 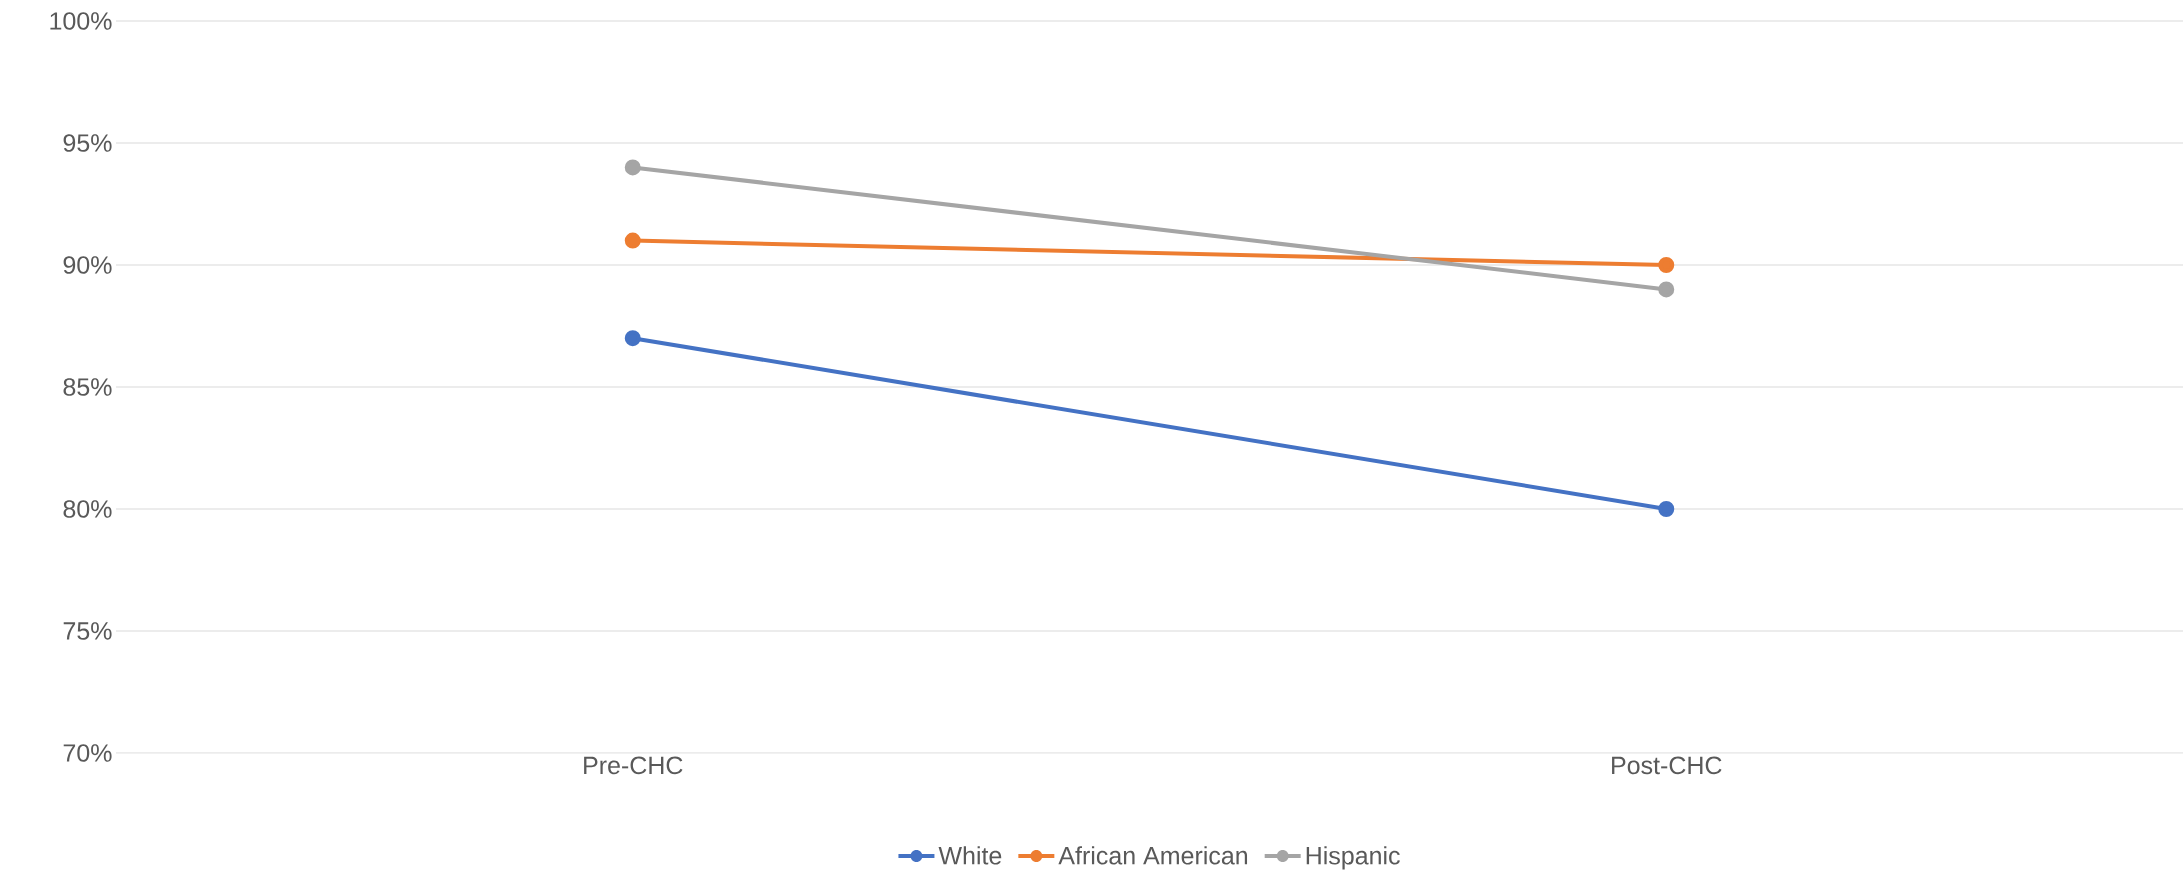 What do you see at coordinates (633, 765) in the screenshot?
I see `x-tick-label: Pre-CHC` at bounding box center [633, 765].